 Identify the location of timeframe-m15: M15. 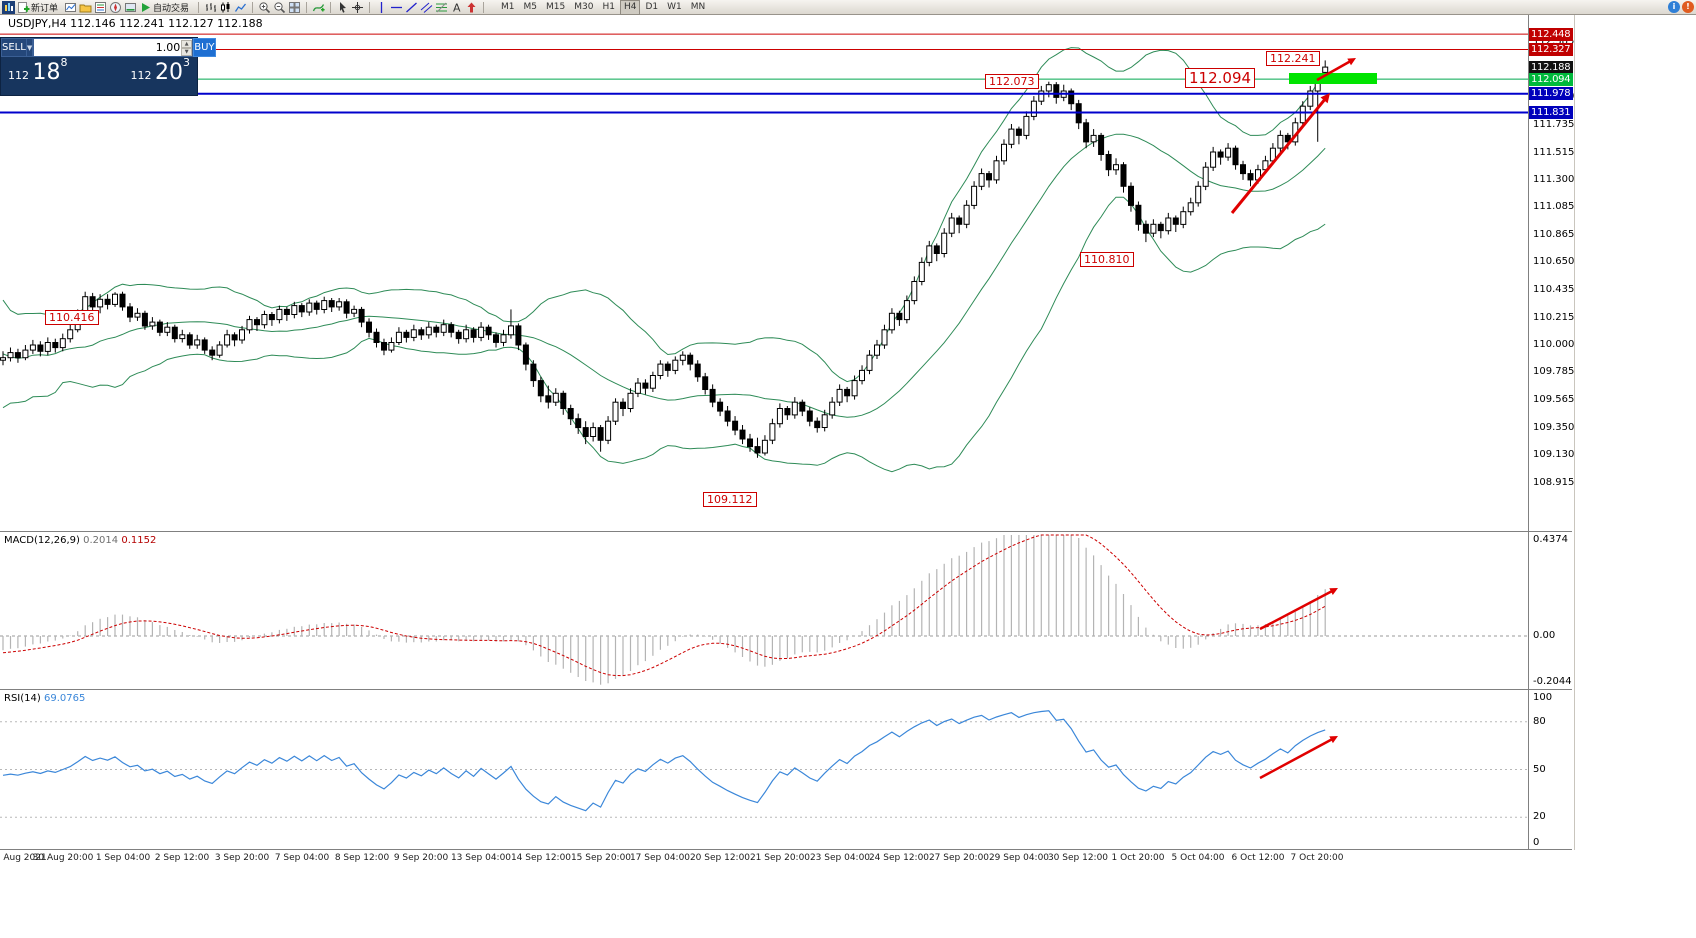
(556, 6).